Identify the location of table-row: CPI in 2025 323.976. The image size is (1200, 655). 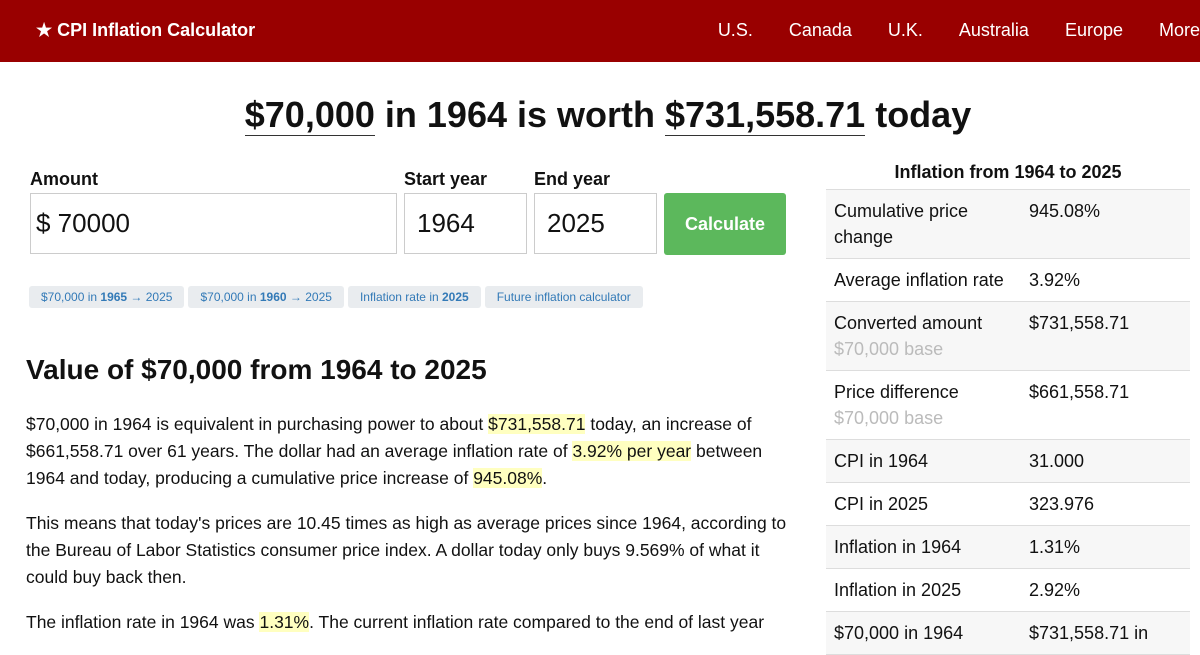
(1008, 504).